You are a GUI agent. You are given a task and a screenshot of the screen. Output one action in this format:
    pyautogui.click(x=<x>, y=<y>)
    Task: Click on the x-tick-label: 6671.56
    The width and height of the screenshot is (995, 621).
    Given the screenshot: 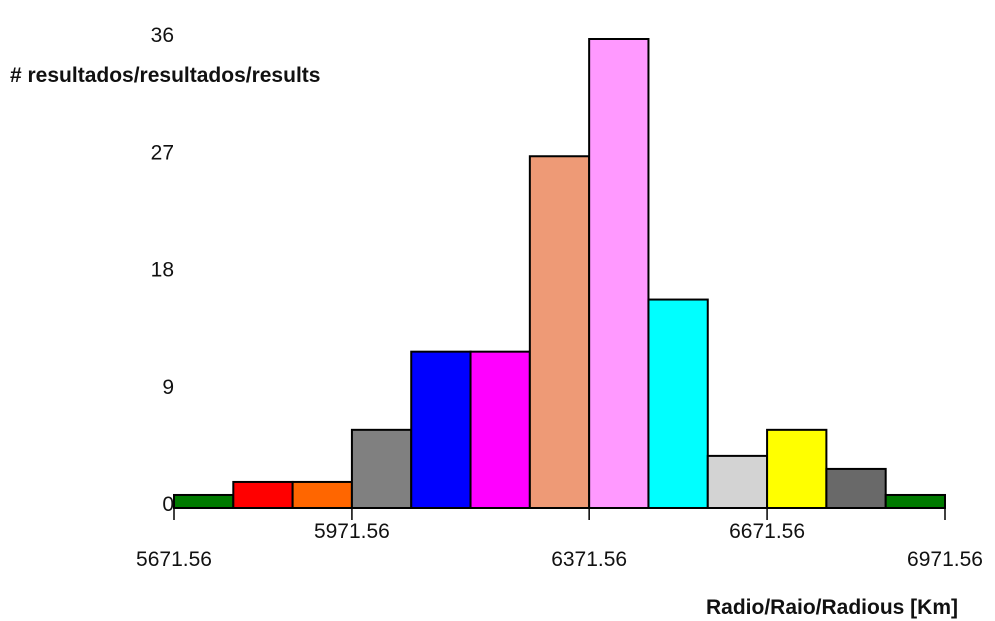 What is the action you would take?
    pyautogui.click(x=767, y=531)
    